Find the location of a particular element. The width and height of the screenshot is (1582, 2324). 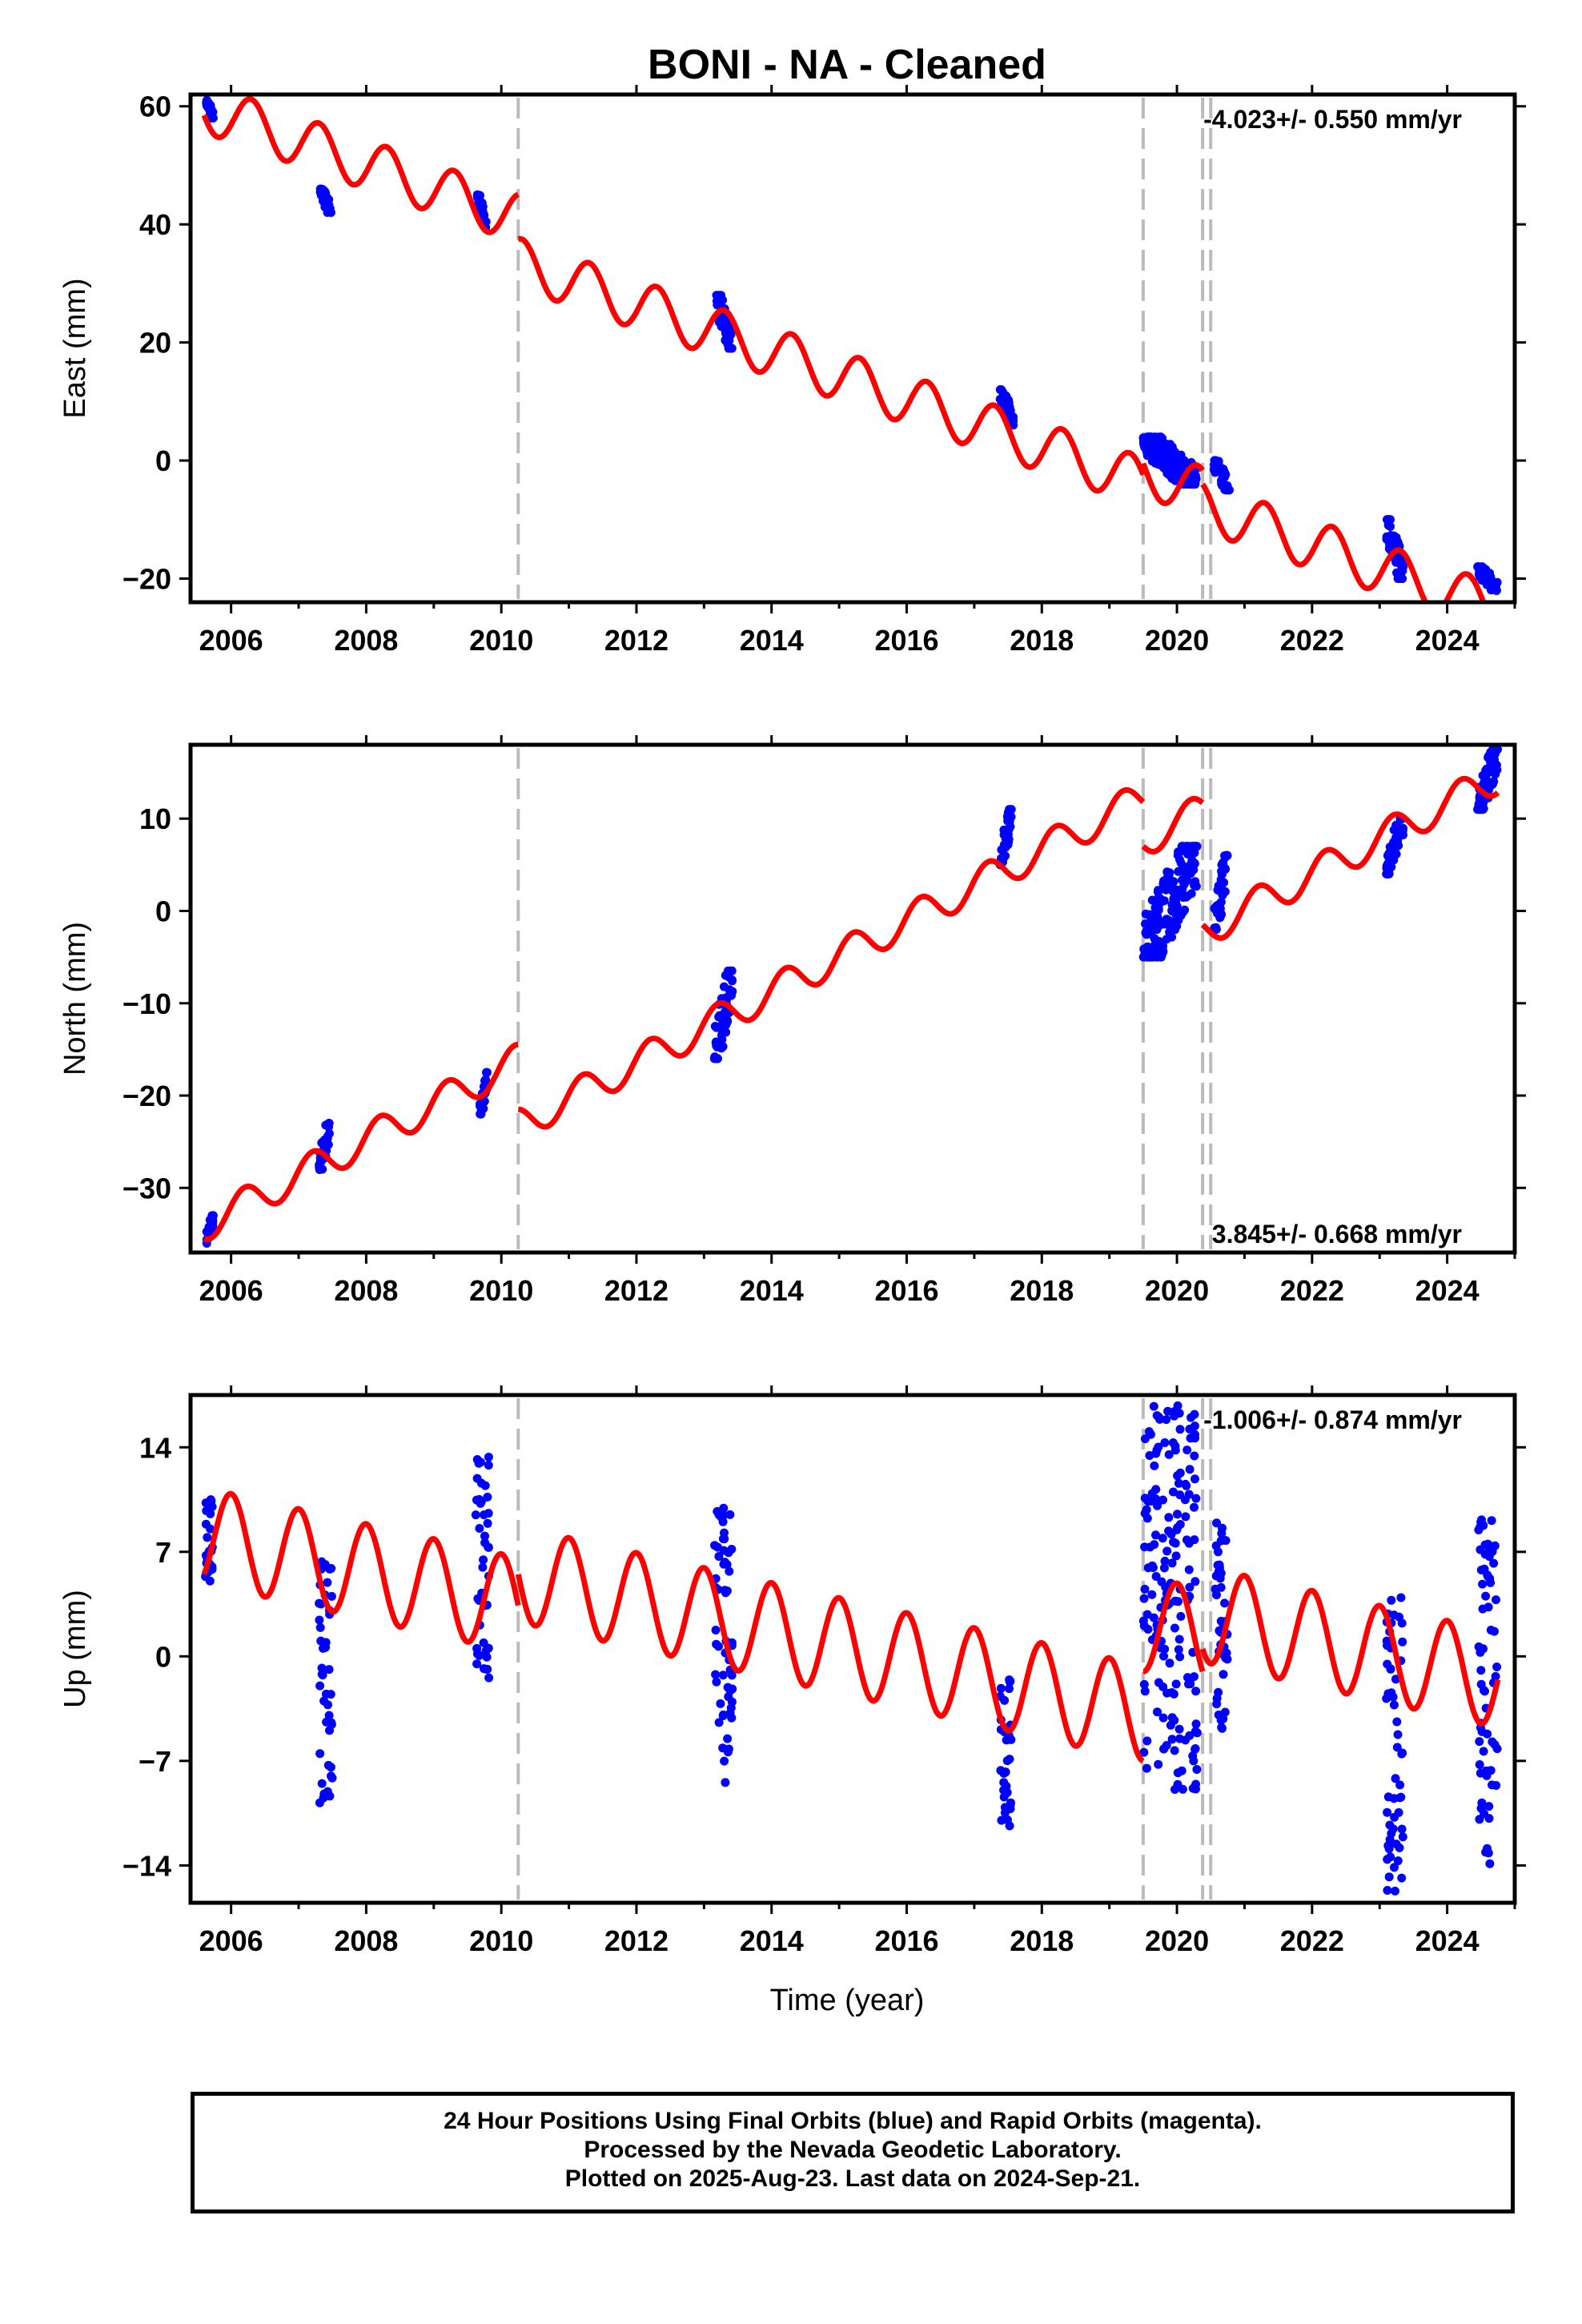

y-tick-label: 60 is located at coordinates (155, 106).